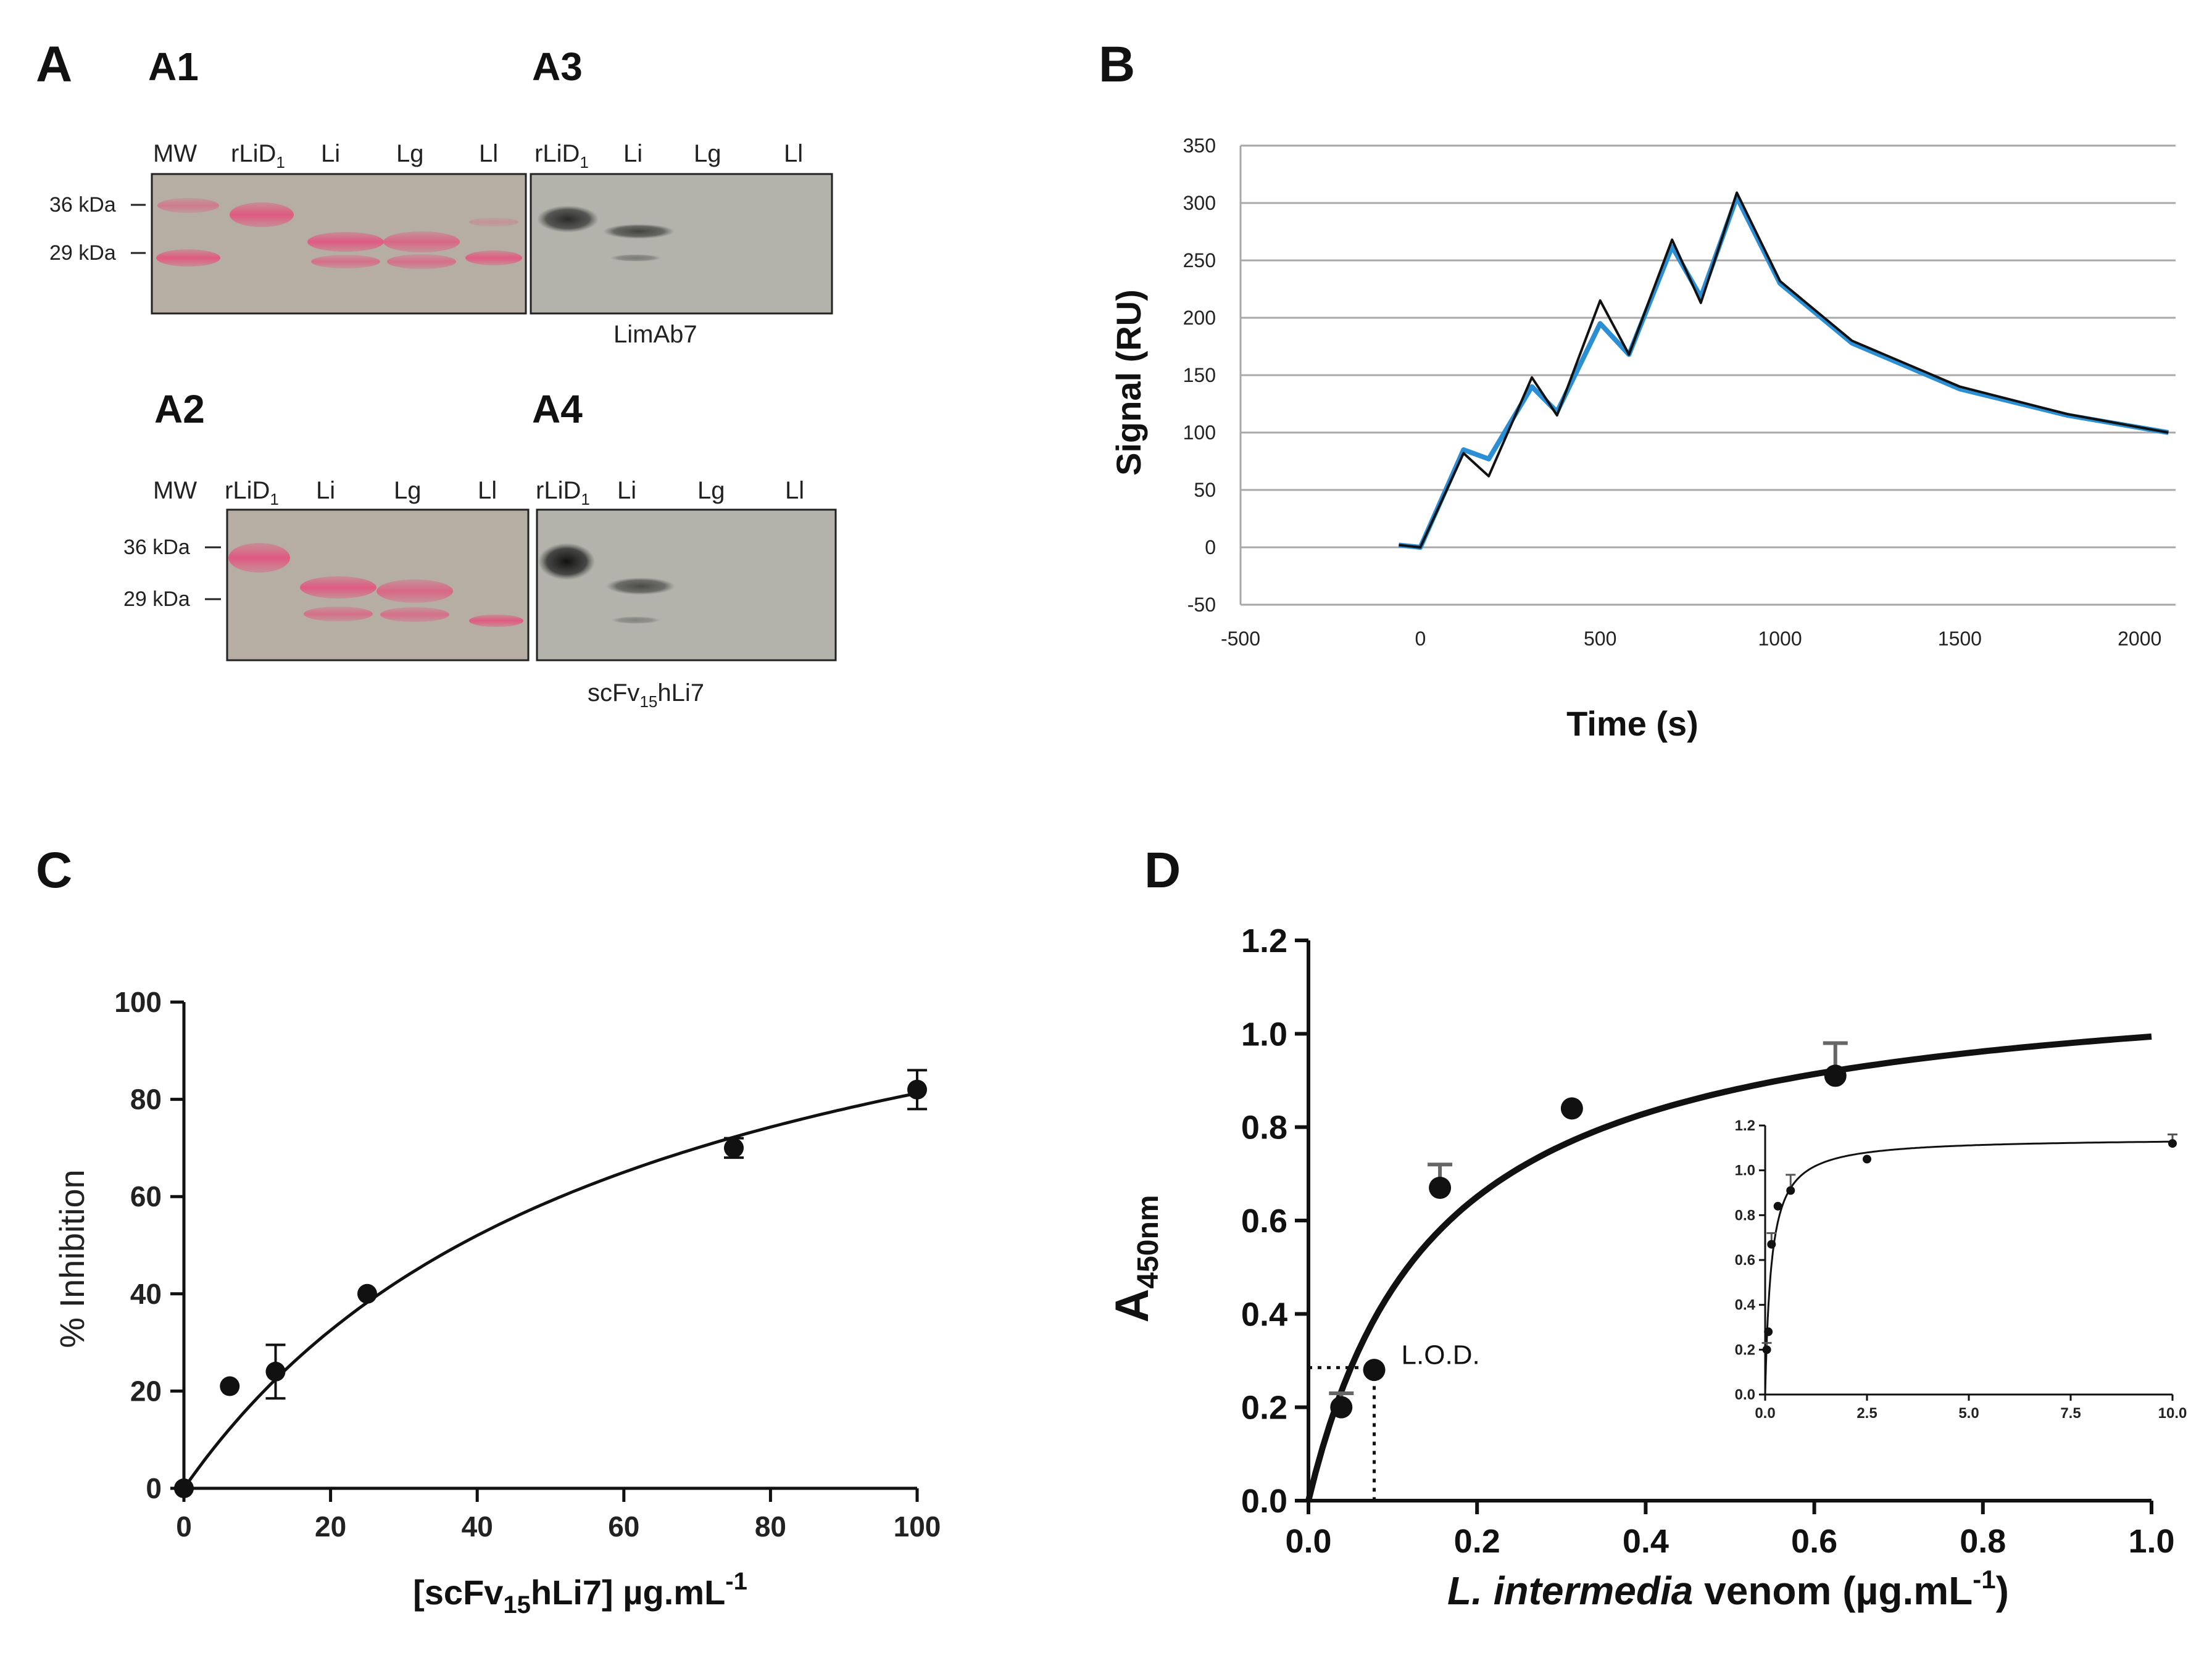 The image size is (2212, 1658). I want to click on blot-a2, so click(378, 584).